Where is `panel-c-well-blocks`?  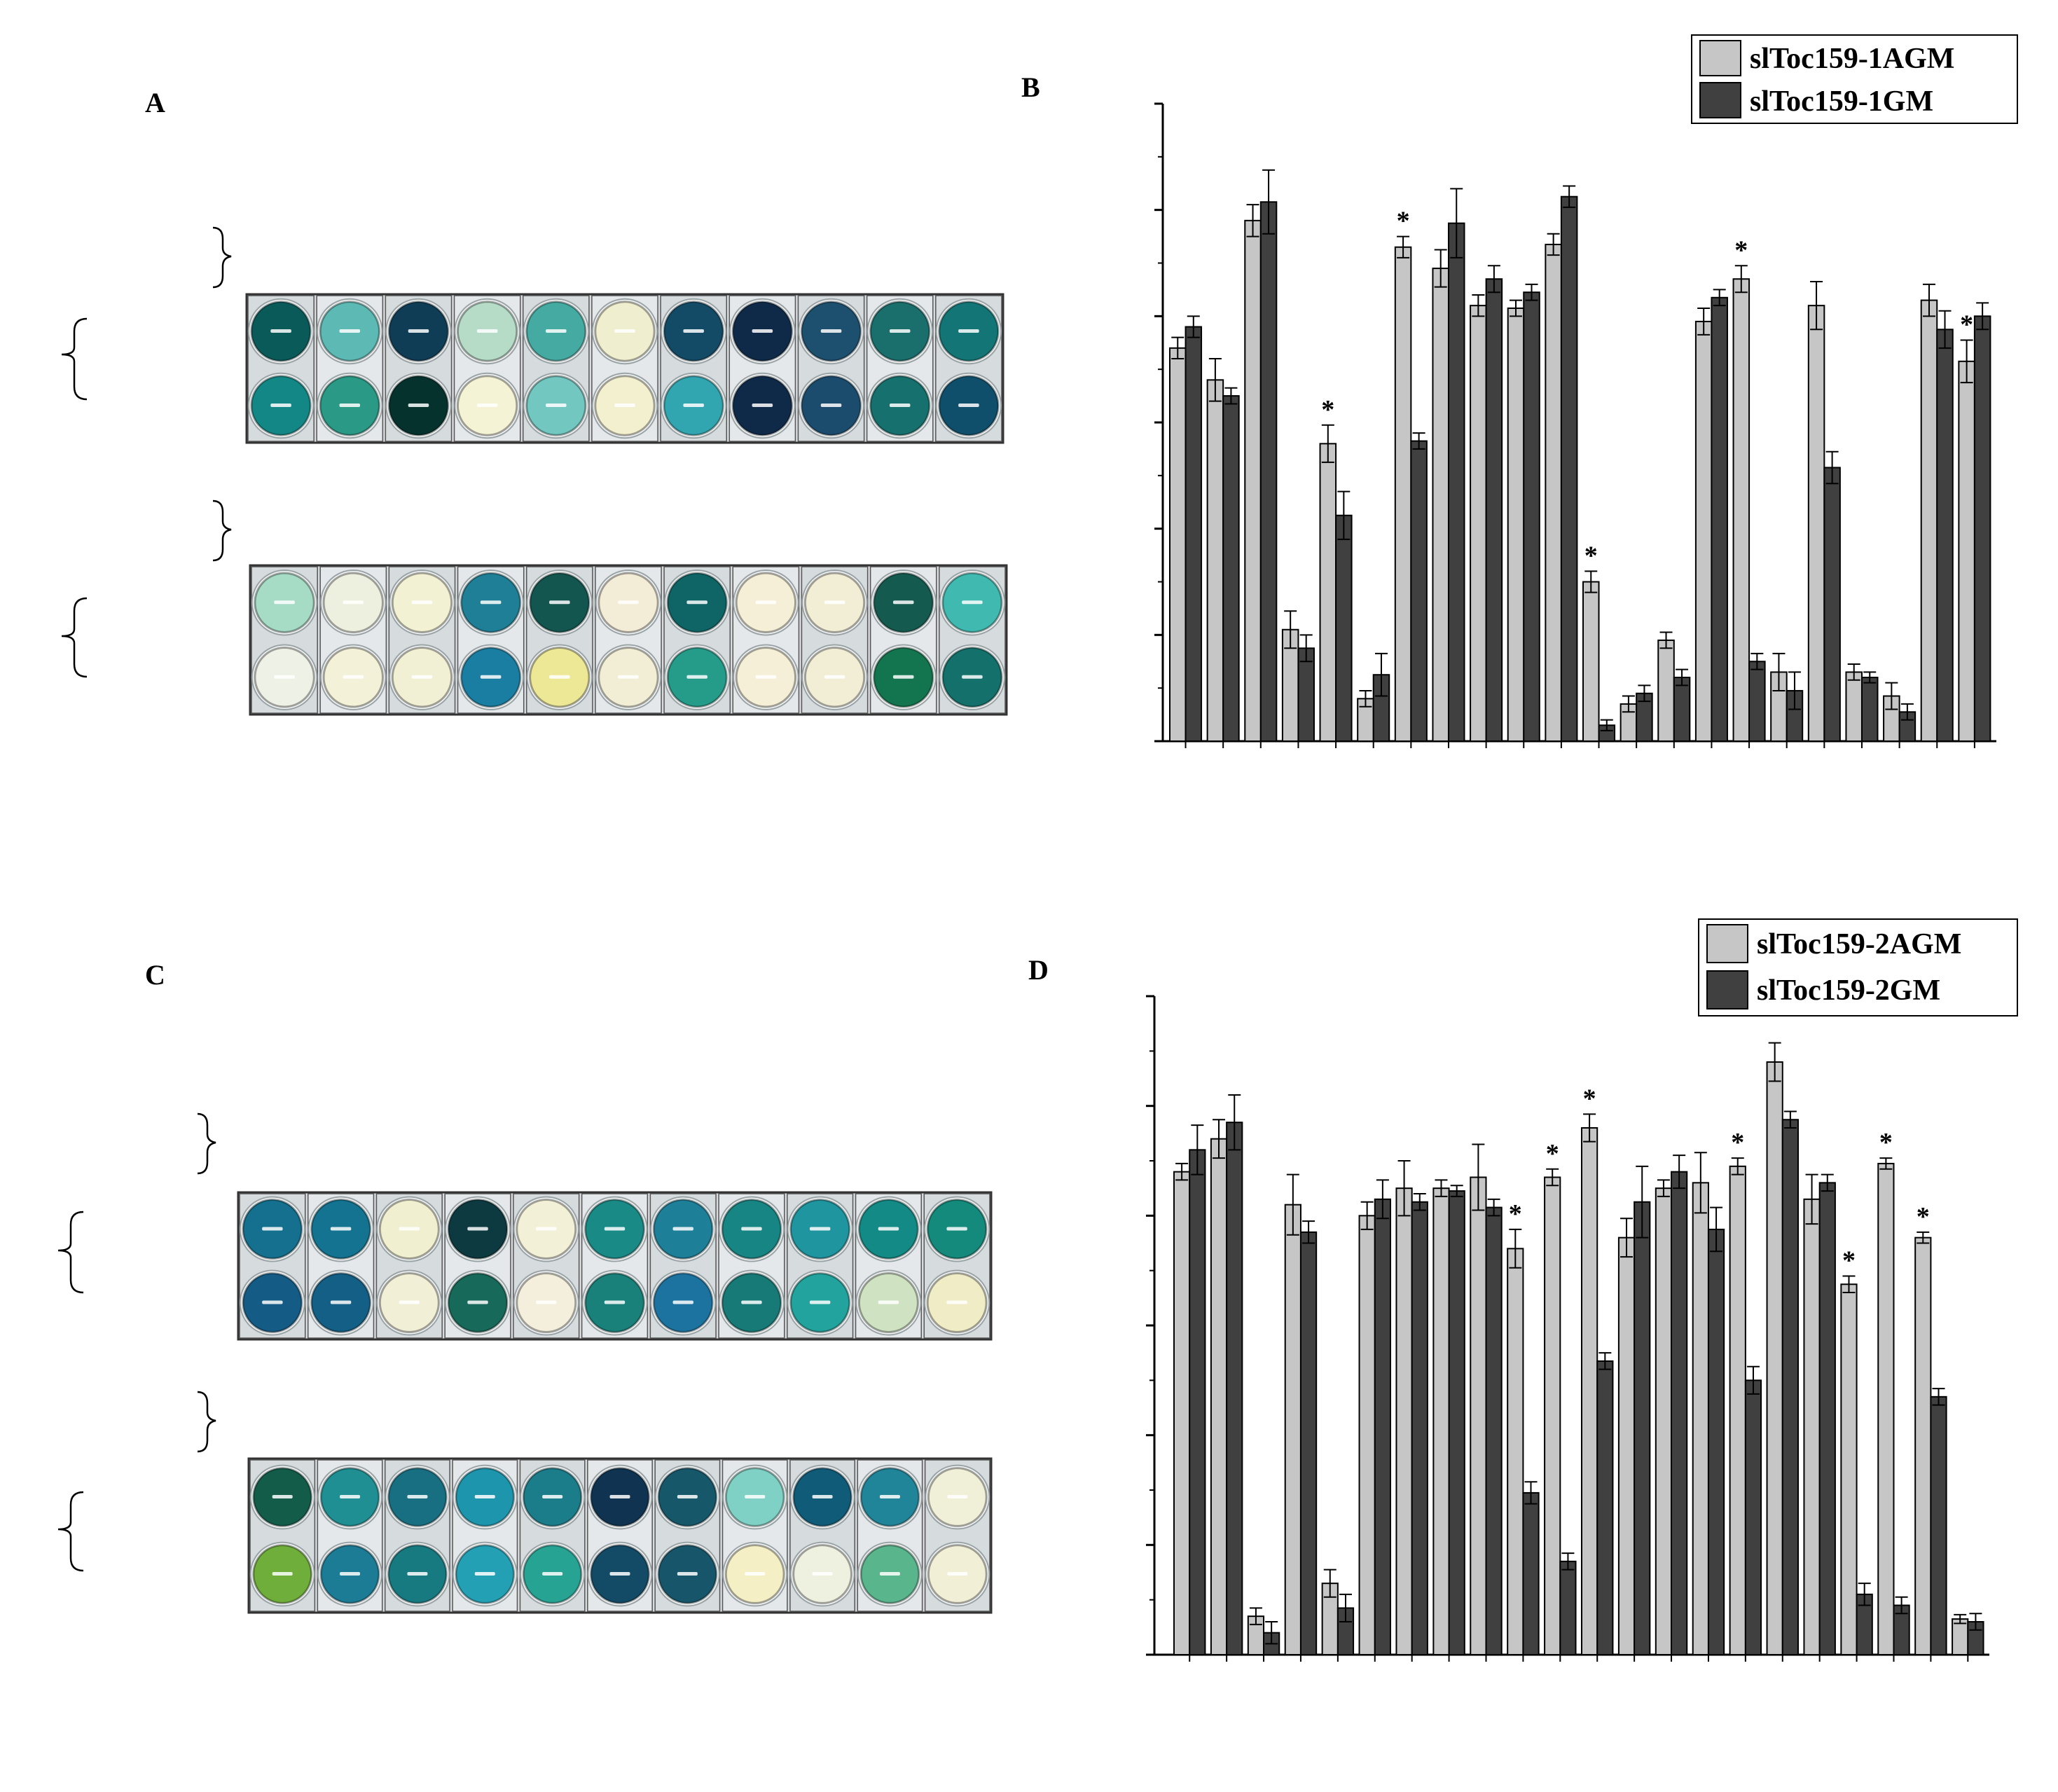 panel-c-well-blocks is located at coordinates (525, 1363).